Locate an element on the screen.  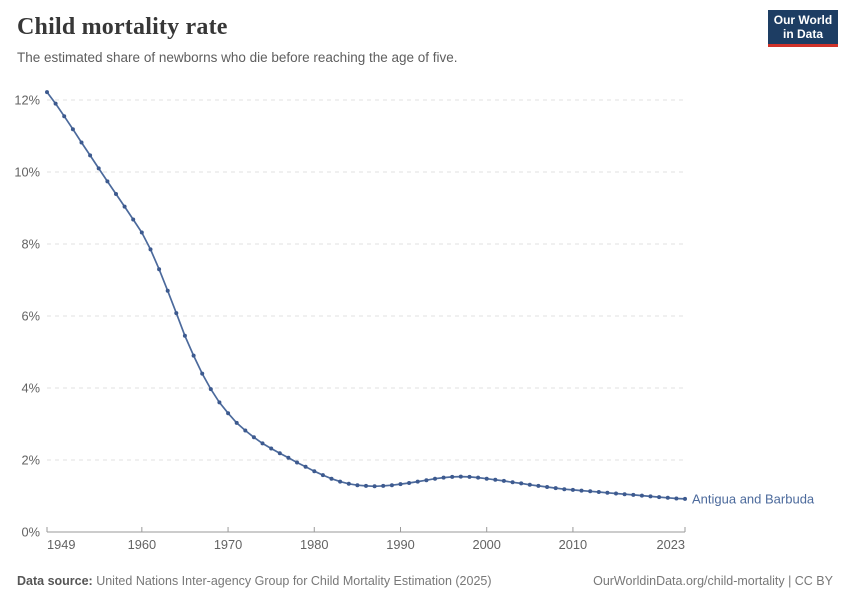
owid-logo-line2: in Data is located at coordinates (802, 34).